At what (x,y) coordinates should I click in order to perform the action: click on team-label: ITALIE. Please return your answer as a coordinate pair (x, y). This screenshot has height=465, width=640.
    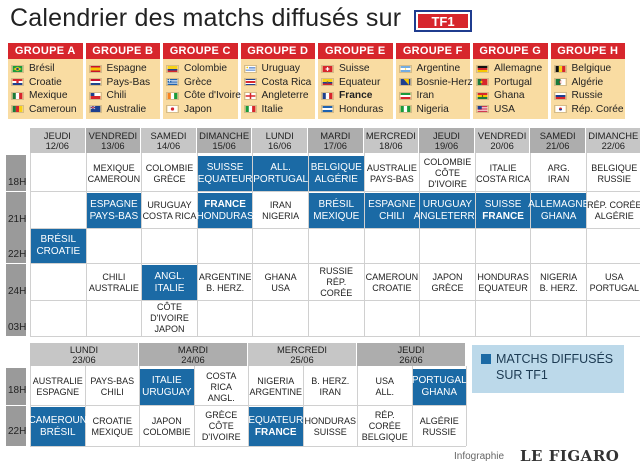
    Looking at the image, I should click on (169, 288).